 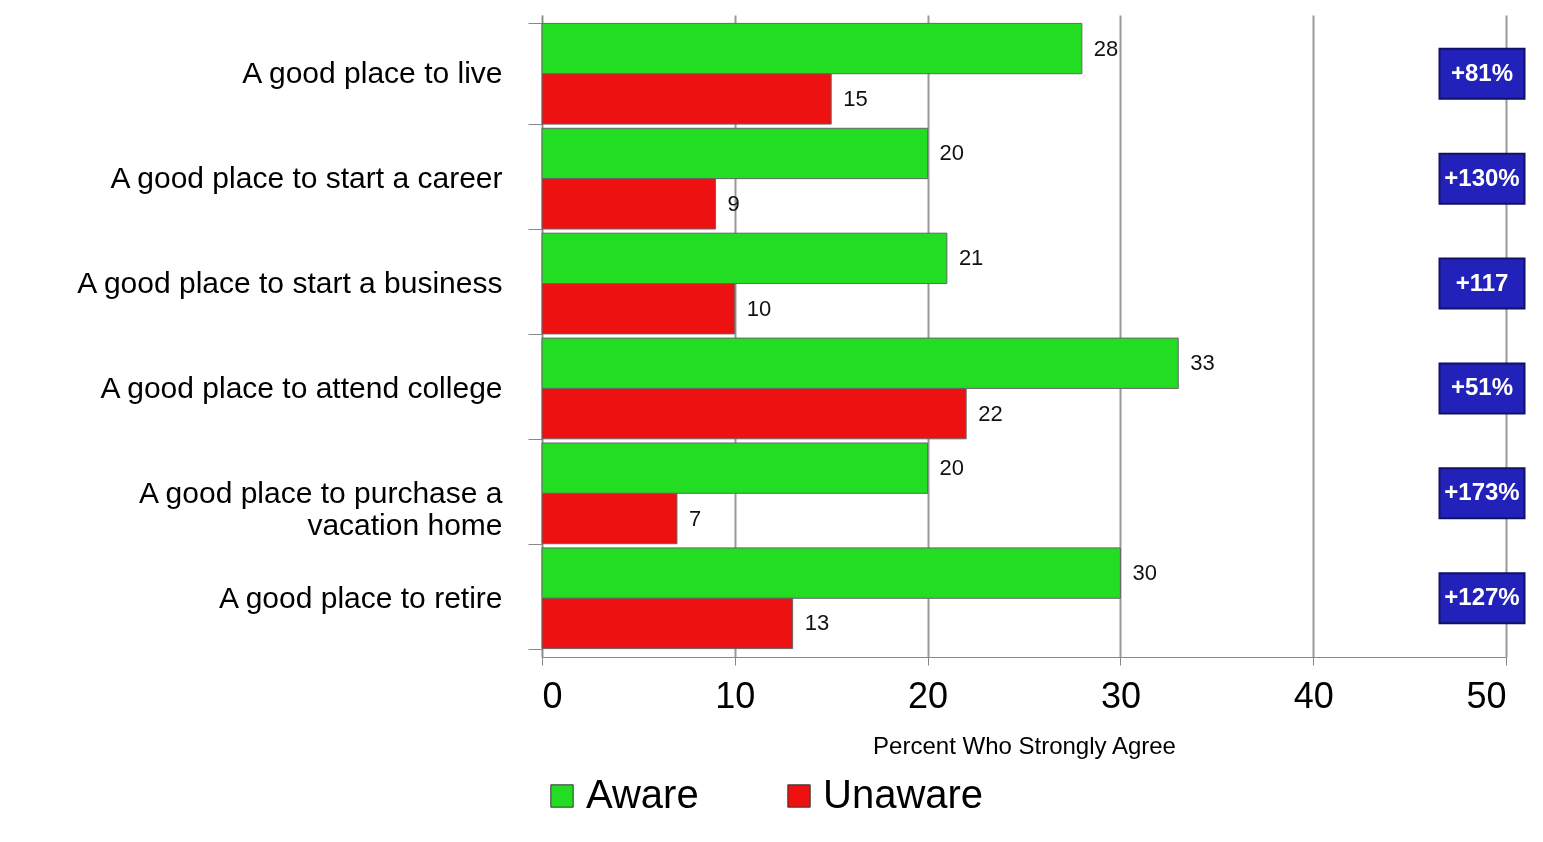 What do you see at coordinates (1024, 745) in the screenshot?
I see `x-axis-title: Percent Who Strongly Agree` at bounding box center [1024, 745].